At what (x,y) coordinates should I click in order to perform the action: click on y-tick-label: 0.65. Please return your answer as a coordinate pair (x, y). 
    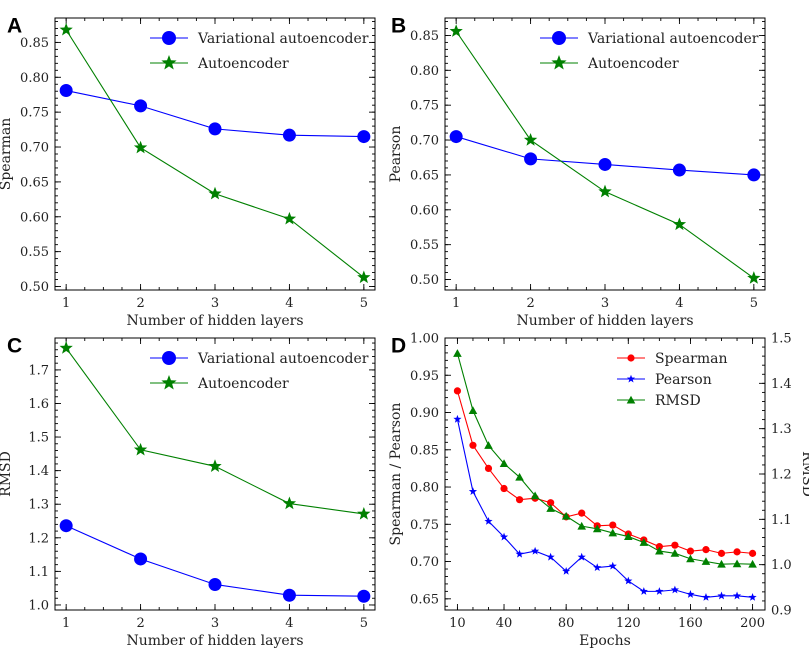
    Looking at the image, I should click on (424, 175).